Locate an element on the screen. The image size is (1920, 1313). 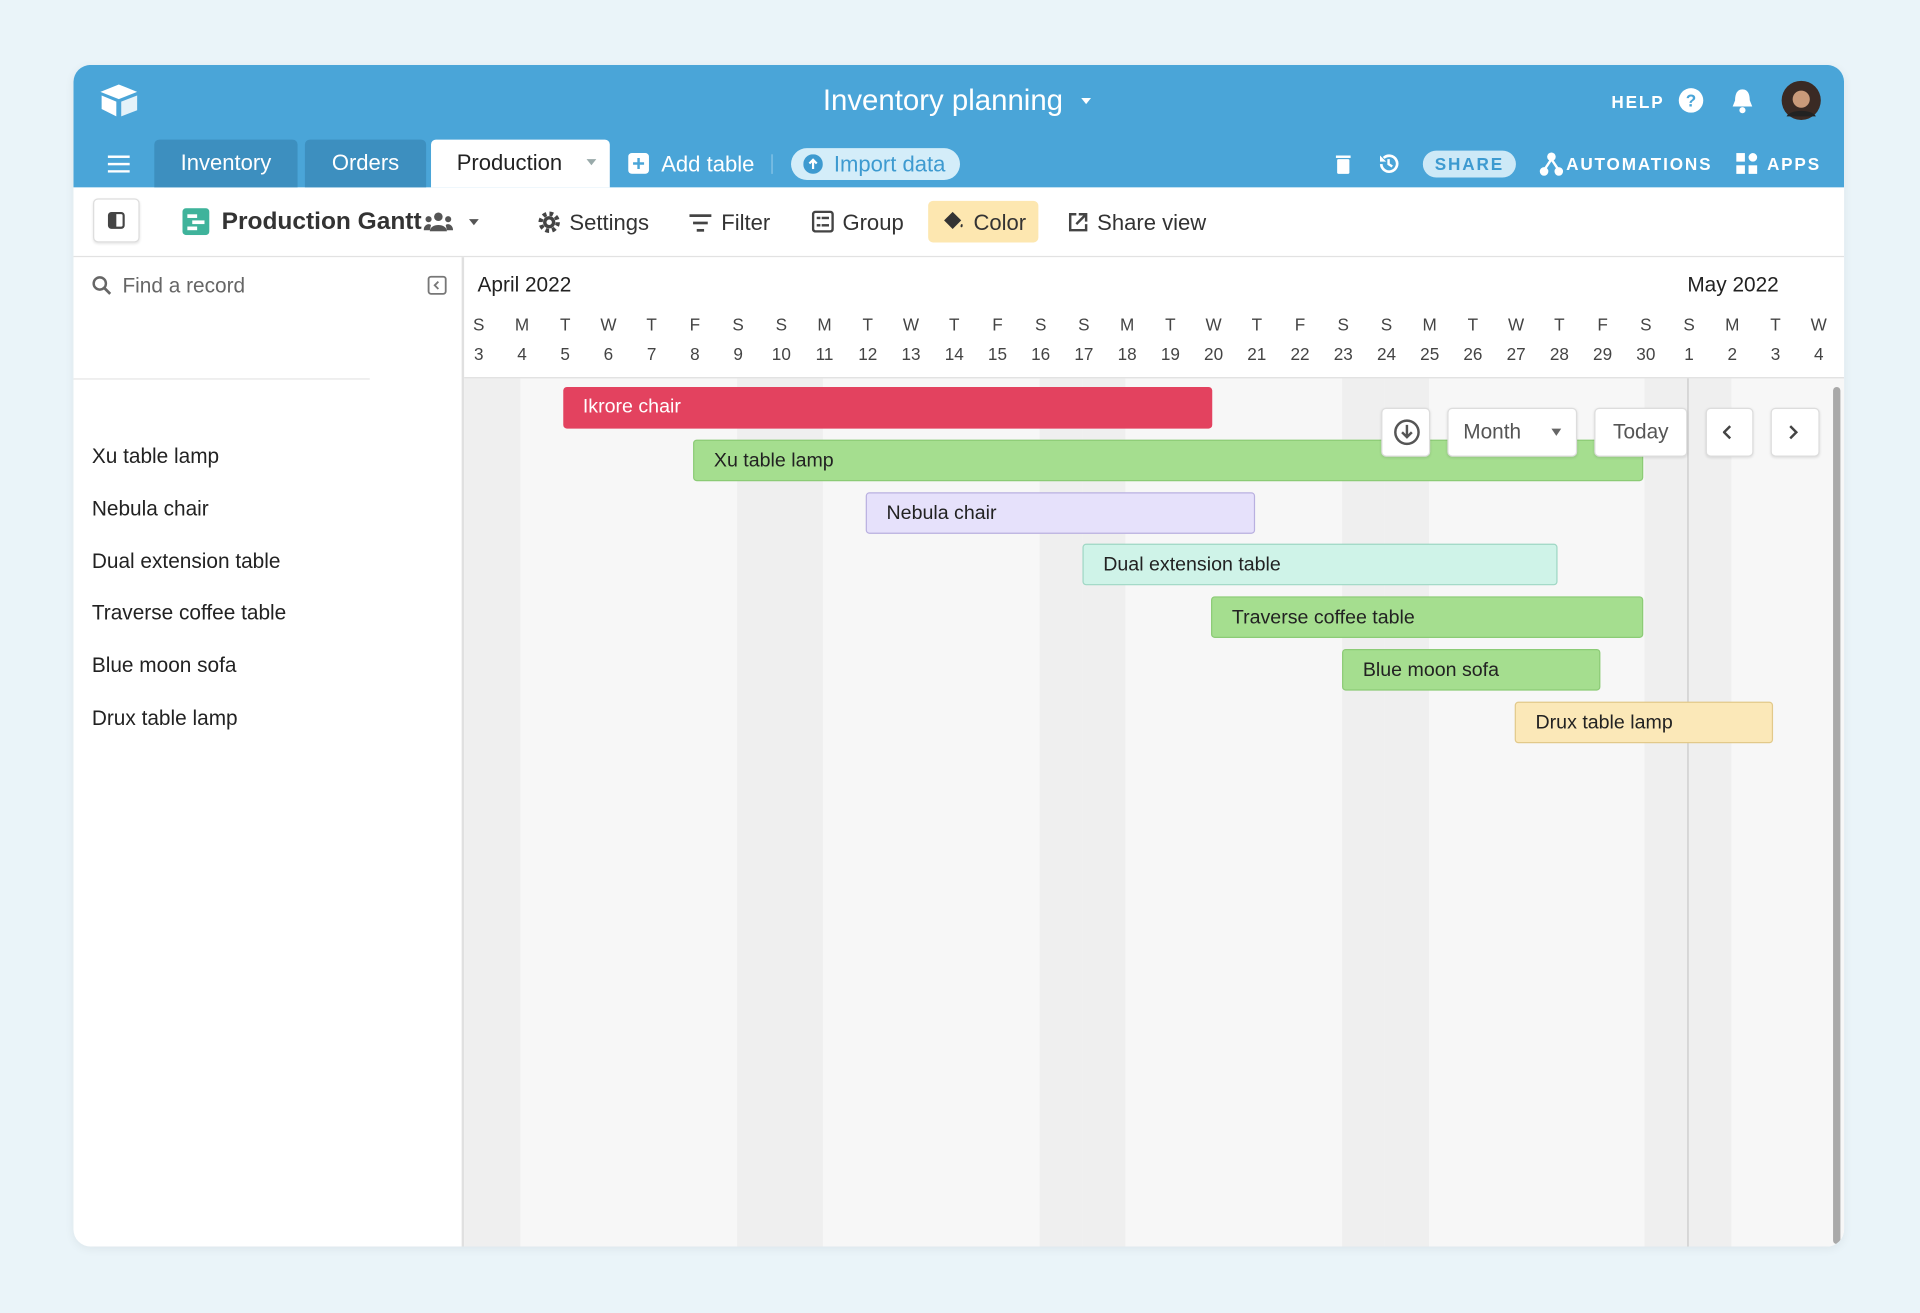
day-number: 30 is located at coordinates (1646, 354).